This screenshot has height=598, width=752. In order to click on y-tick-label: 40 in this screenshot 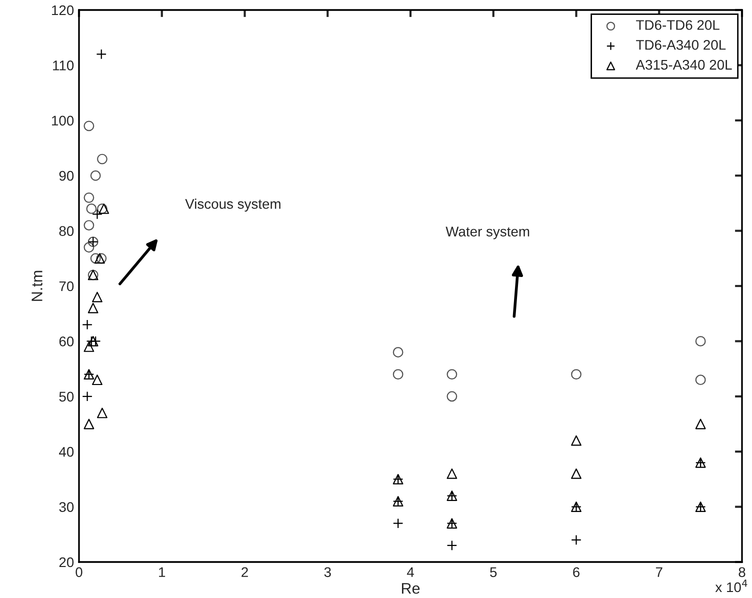, I will do `click(66, 451)`.